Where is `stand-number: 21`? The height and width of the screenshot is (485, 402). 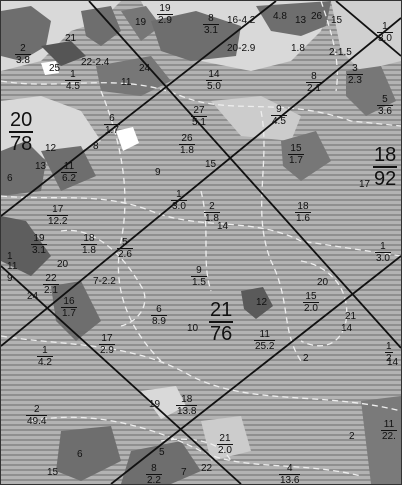 stand-number: 21 is located at coordinates (351, 316).